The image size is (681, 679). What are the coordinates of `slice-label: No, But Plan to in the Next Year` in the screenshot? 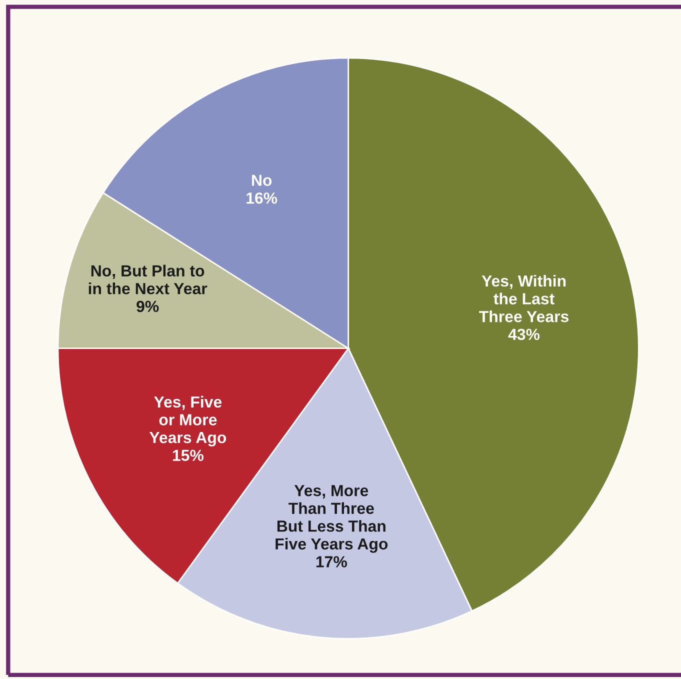 It's located at (148, 279).